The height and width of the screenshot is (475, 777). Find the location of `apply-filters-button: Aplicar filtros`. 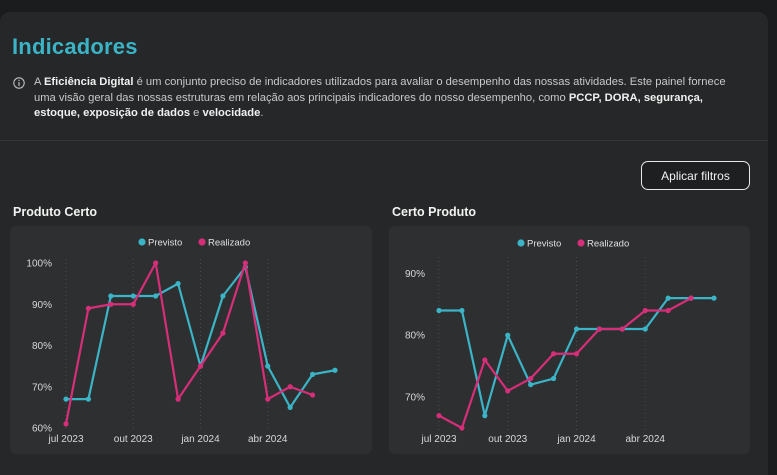

apply-filters-button: Aplicar filtros is located at coordinates (695, 175).